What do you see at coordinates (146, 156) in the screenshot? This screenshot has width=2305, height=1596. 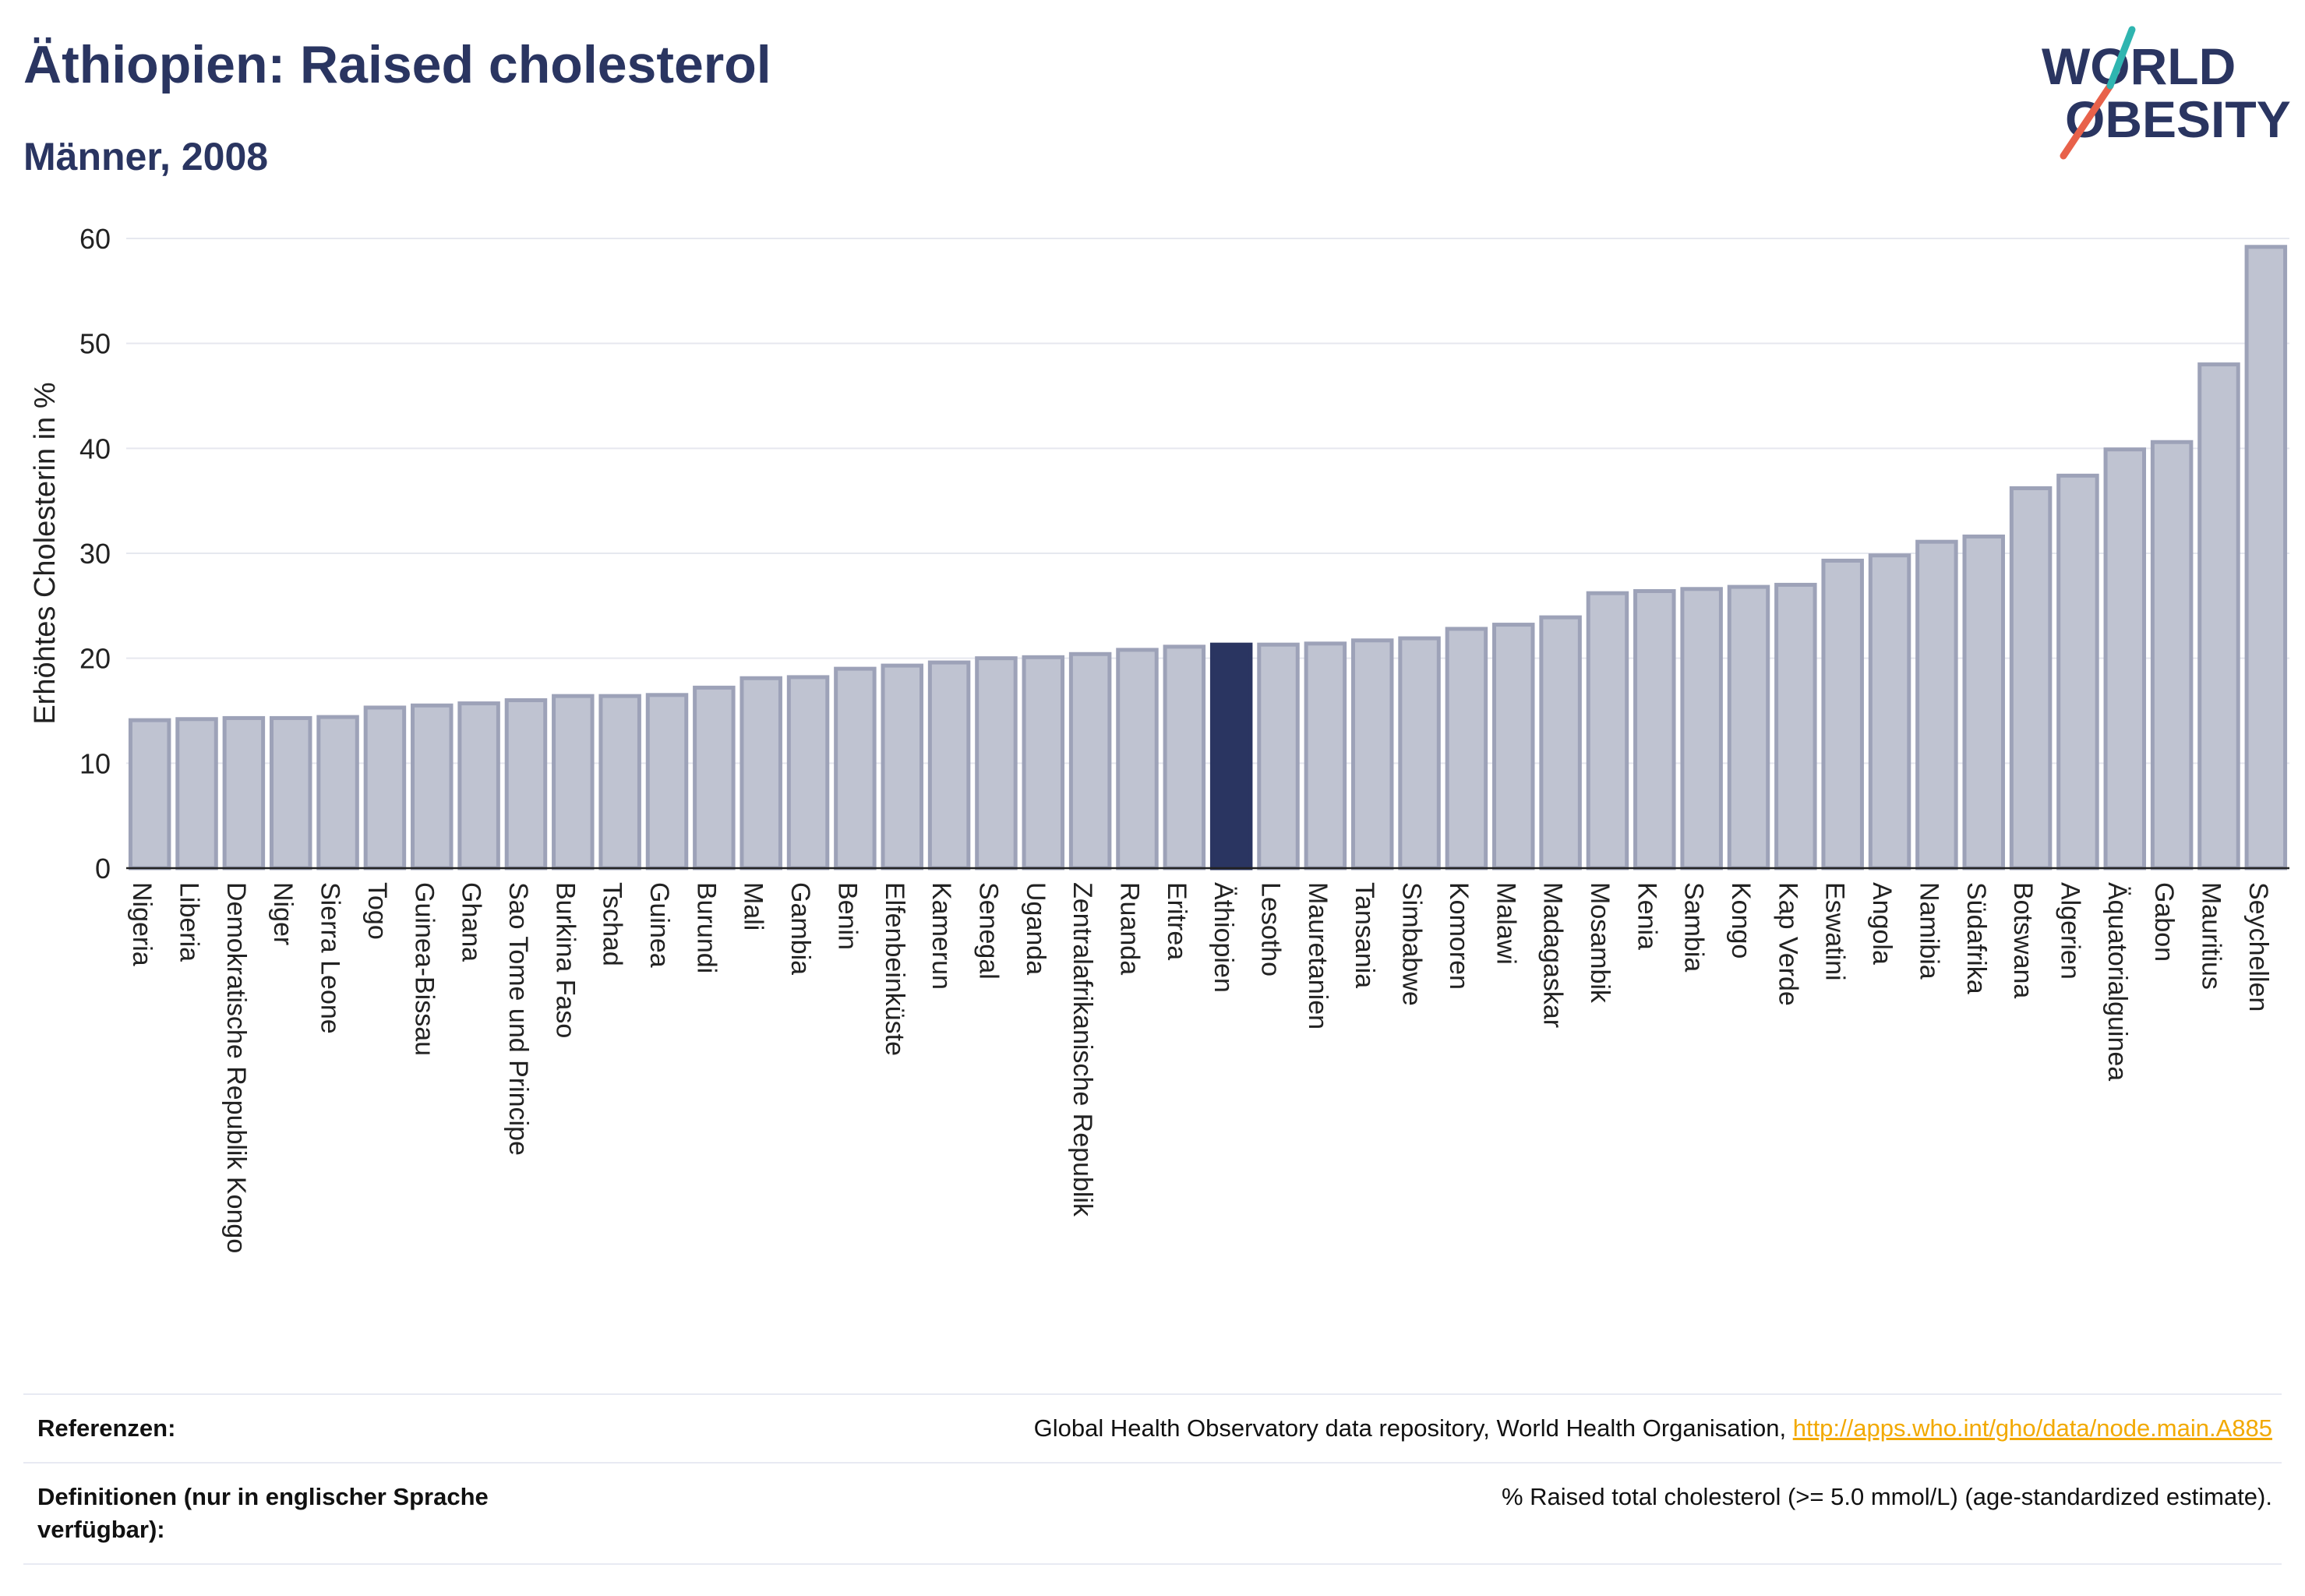 I see `chart-subtitle: Männer, 2008` at bounding box center [146, 156].